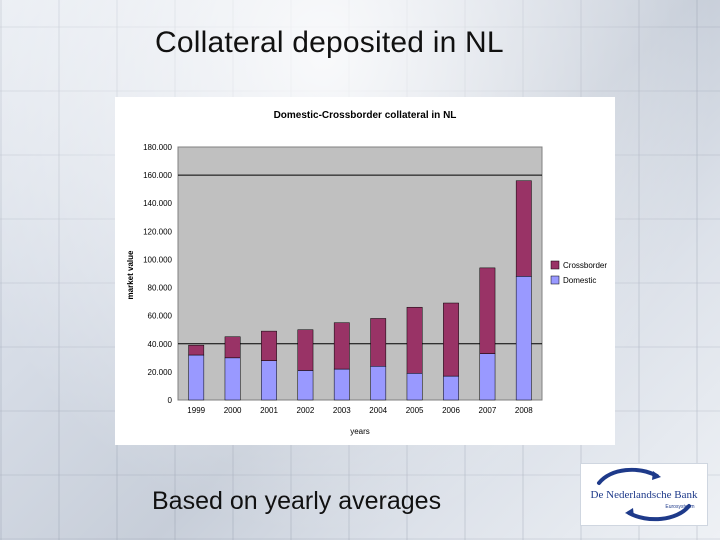 Image resolution: width=720 pixels, height=540 pixels. I want to click on y-tick-label: 20.000, so click(160, 372).